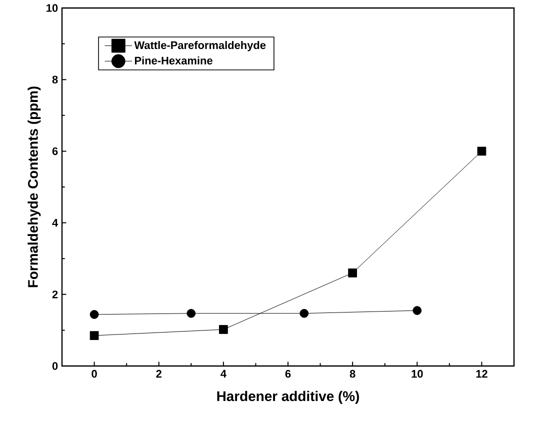 Image resolution: width=541 pixels, height=430 pixels. What do you see at coordinates (288, 397) in the screenshot?
I see `x-axis-title: Hardener additive (%)` at bounding box center [288, 397].